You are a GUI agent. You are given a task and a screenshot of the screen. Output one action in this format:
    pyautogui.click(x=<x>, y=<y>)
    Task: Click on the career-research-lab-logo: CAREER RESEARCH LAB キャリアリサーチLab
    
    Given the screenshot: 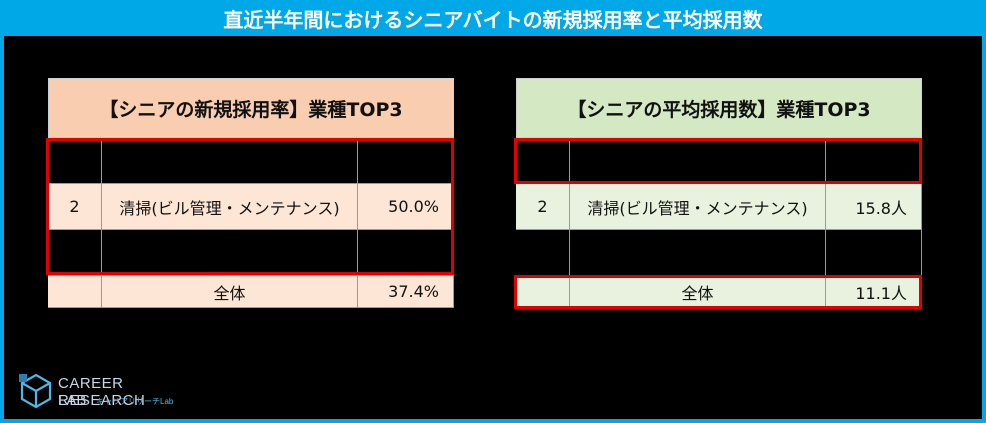 What is the action you would take?
    pyautogui.click(x=103, y=392)
    